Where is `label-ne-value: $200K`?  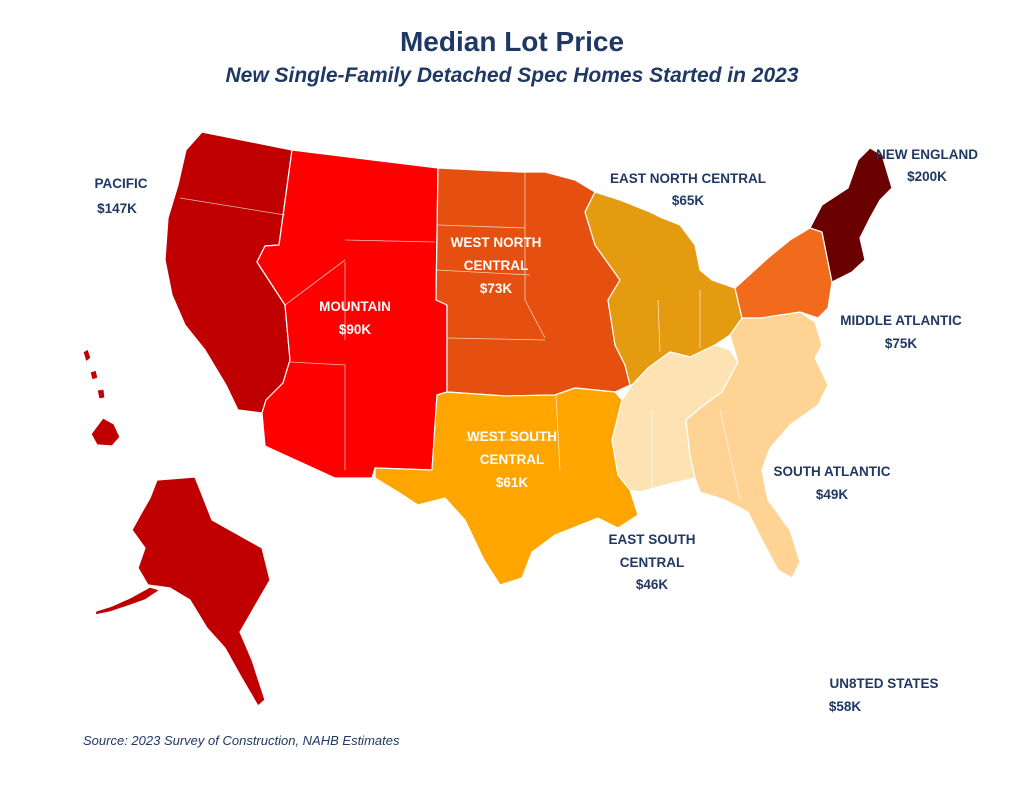
label-ne-value: $200K is located at coordinates (927, 176).